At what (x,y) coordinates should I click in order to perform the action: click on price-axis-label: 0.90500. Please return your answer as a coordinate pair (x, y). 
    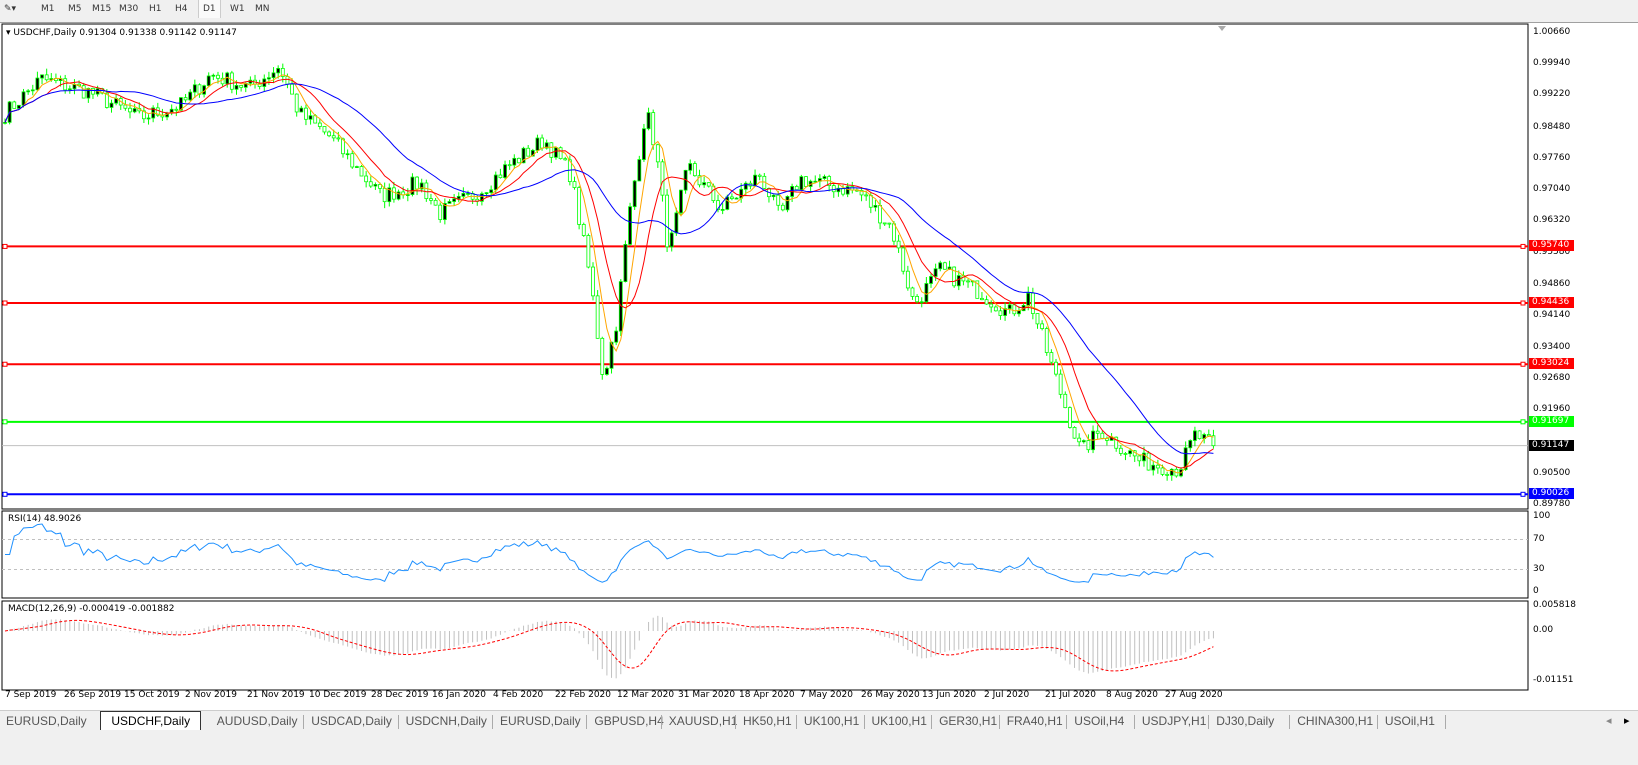
    Looking at the image, I should click on (1552, 472).